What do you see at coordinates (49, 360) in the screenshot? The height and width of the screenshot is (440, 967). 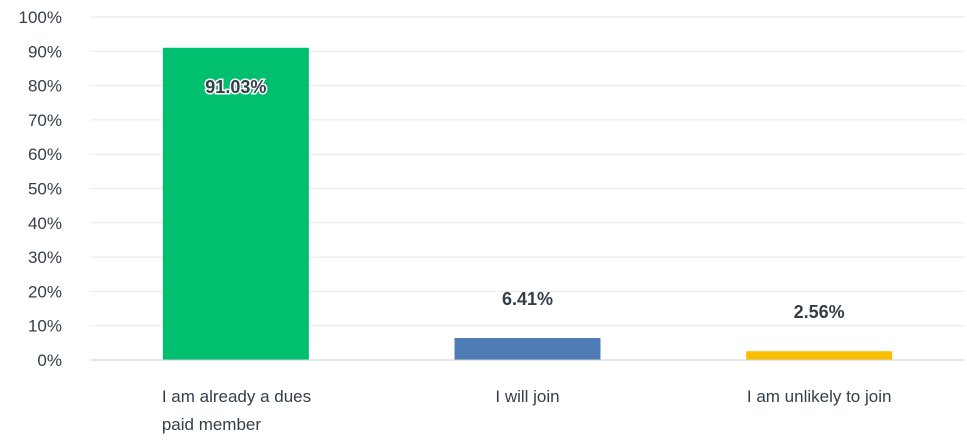 I see `y-tick-label: 0%` at bounding box center [49, 360].